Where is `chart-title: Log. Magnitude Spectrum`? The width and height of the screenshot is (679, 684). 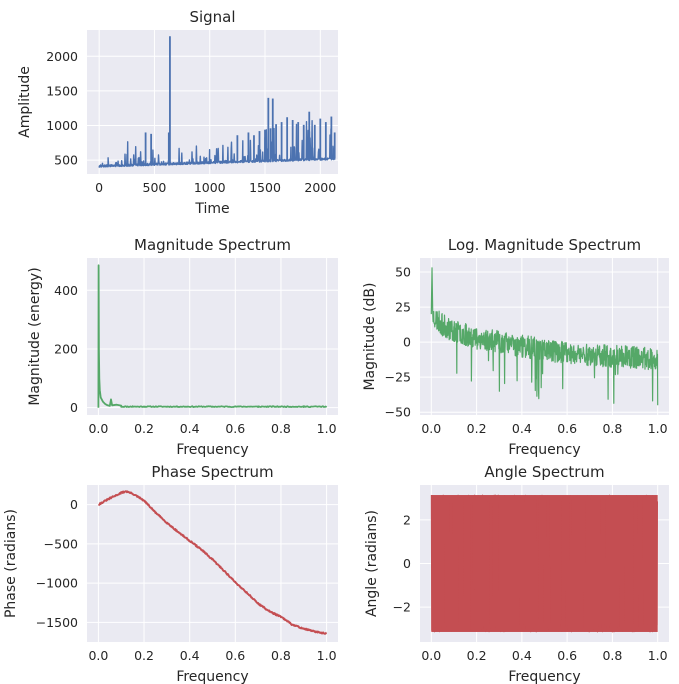
chart-title: Log. Magnitude Spectrum is located at coordinates (544, 245).